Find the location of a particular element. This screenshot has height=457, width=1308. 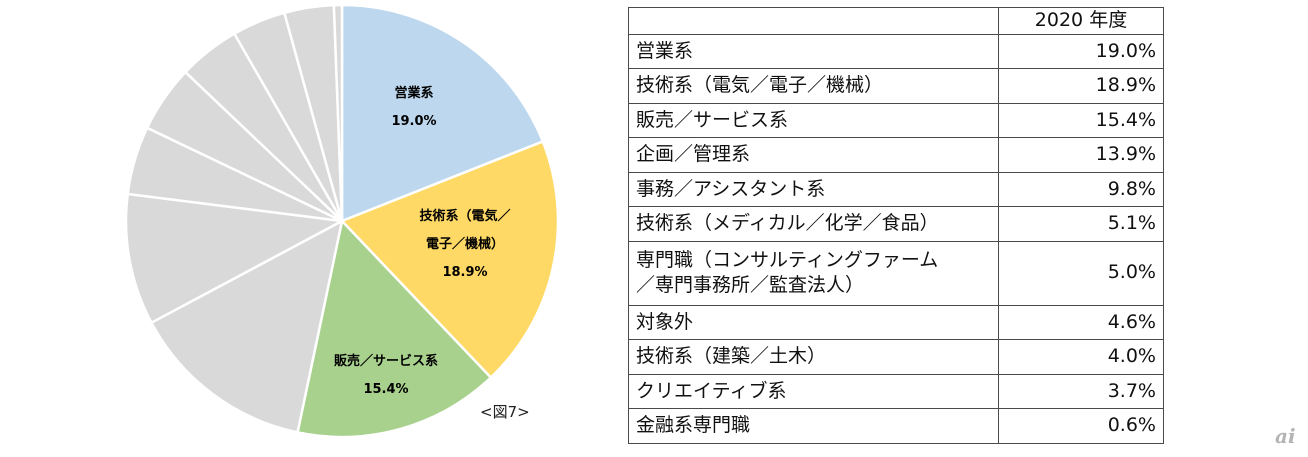

category-text: ／専門事務所／監査法人） is located at coordinates (750, 285).